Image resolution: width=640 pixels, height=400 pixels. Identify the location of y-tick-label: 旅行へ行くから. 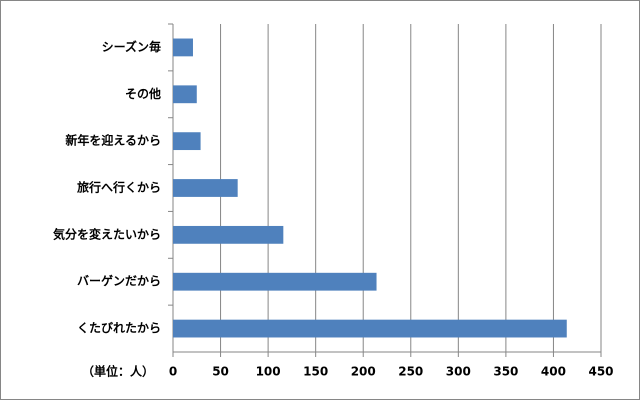
(119, 187).